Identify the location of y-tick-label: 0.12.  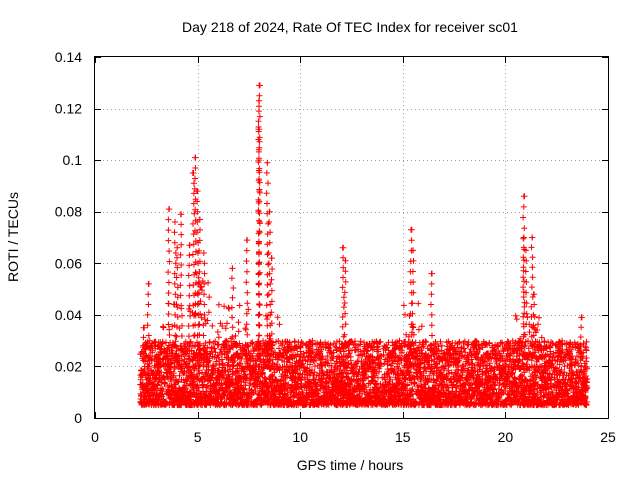
(68, 109).